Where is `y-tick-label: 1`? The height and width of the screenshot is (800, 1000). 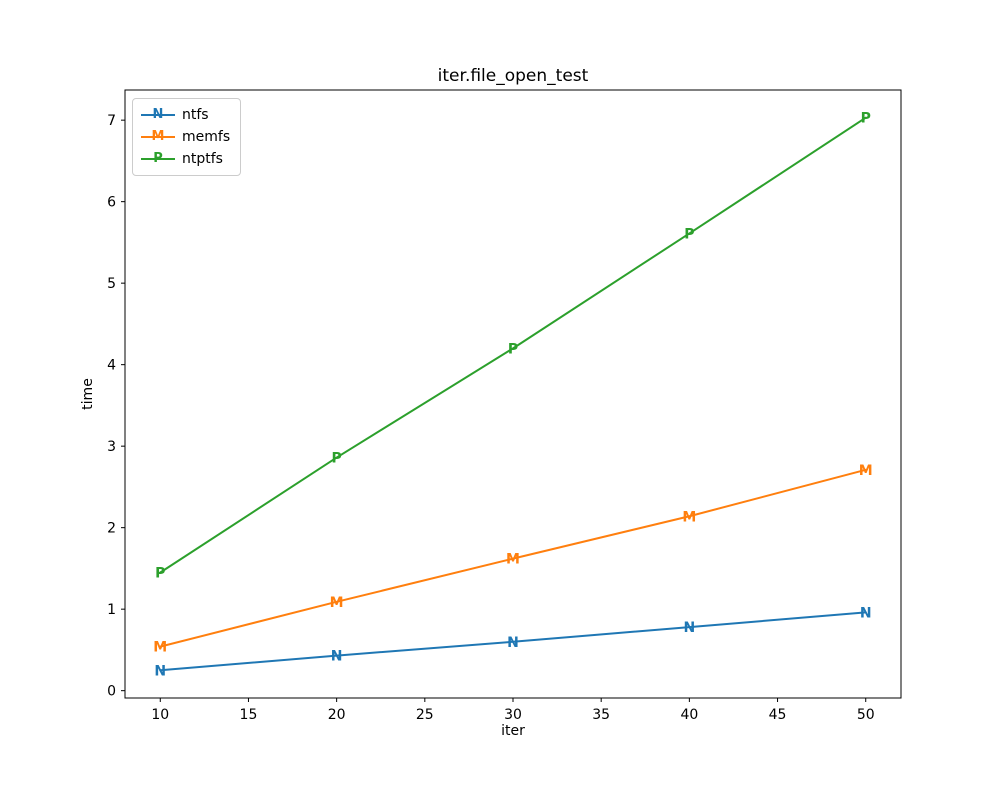
y-tick-label: 1 is located at coordinates (111, 610).